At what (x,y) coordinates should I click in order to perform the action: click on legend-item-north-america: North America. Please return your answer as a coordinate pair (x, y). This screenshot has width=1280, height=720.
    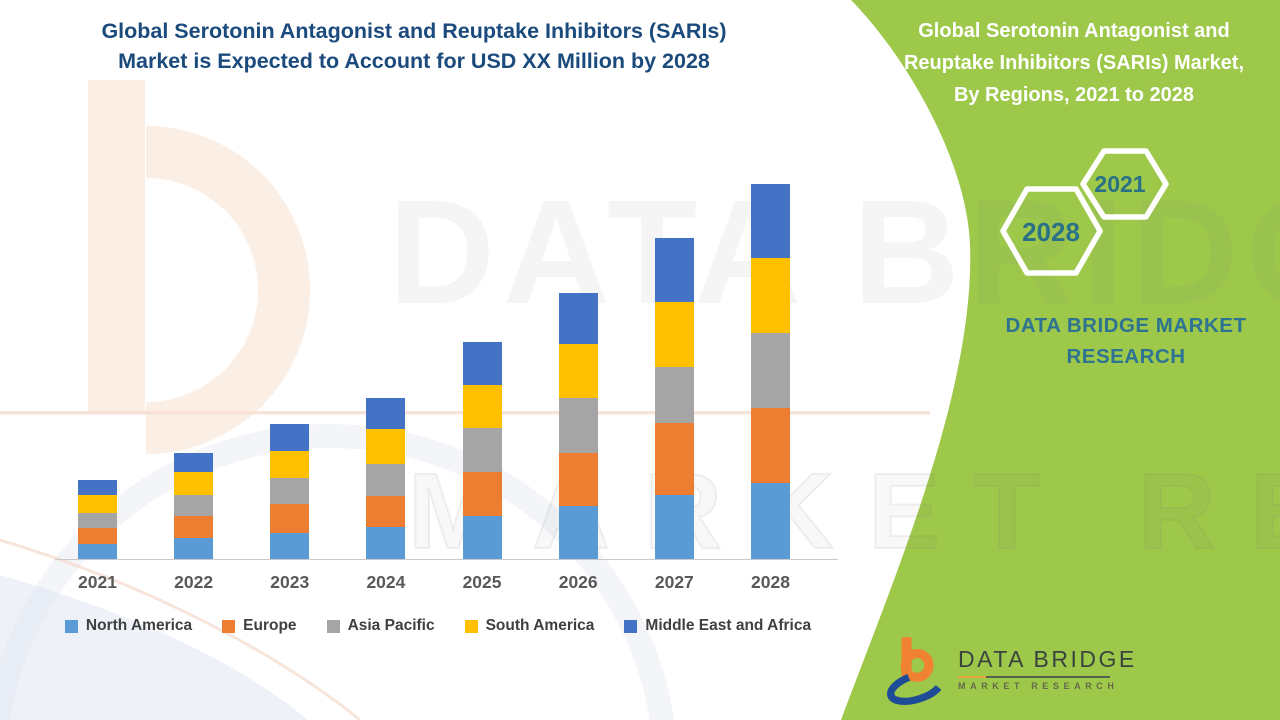
    Looking at the image, I should click on (128, 626).